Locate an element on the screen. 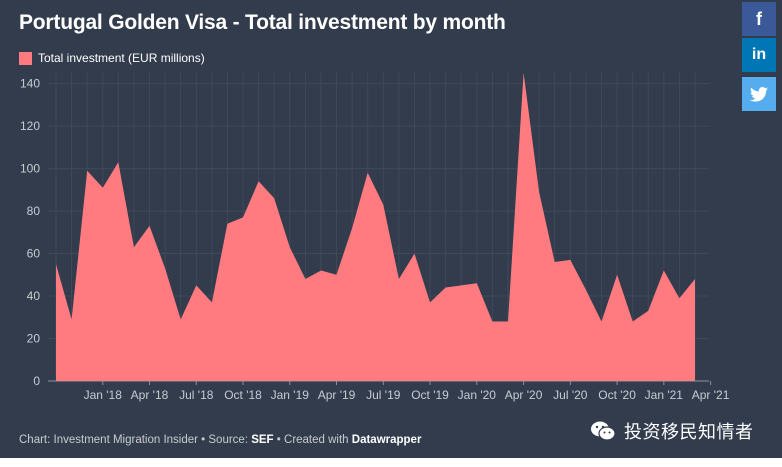 The image size is (782, 467). footer-source: SEF is located at coordinates (262, 440).